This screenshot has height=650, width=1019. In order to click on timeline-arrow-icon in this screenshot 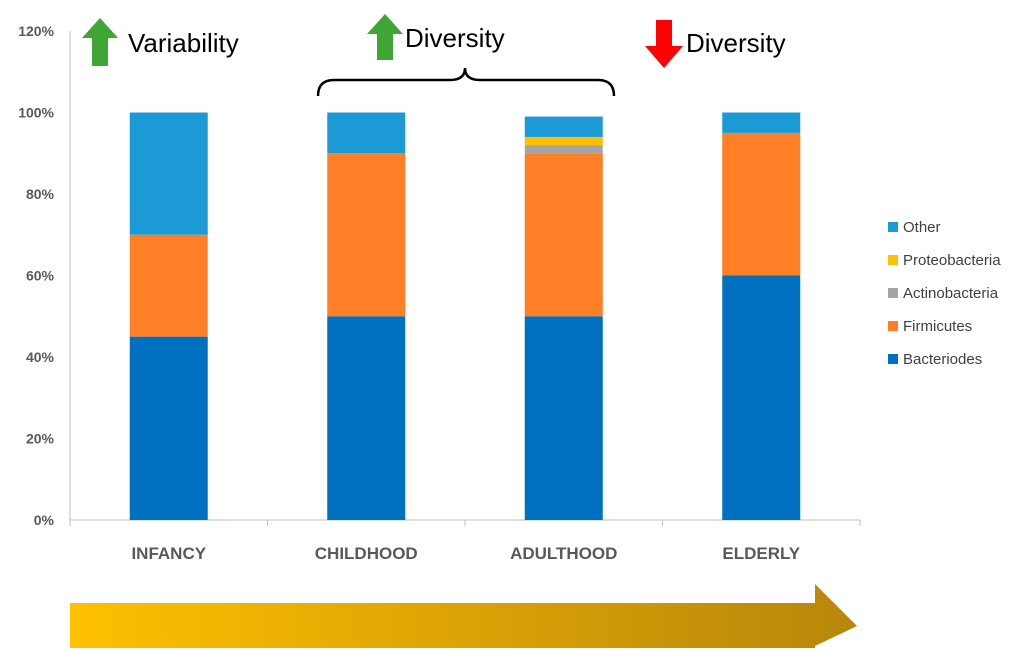, I will do `click(463, 616)`.